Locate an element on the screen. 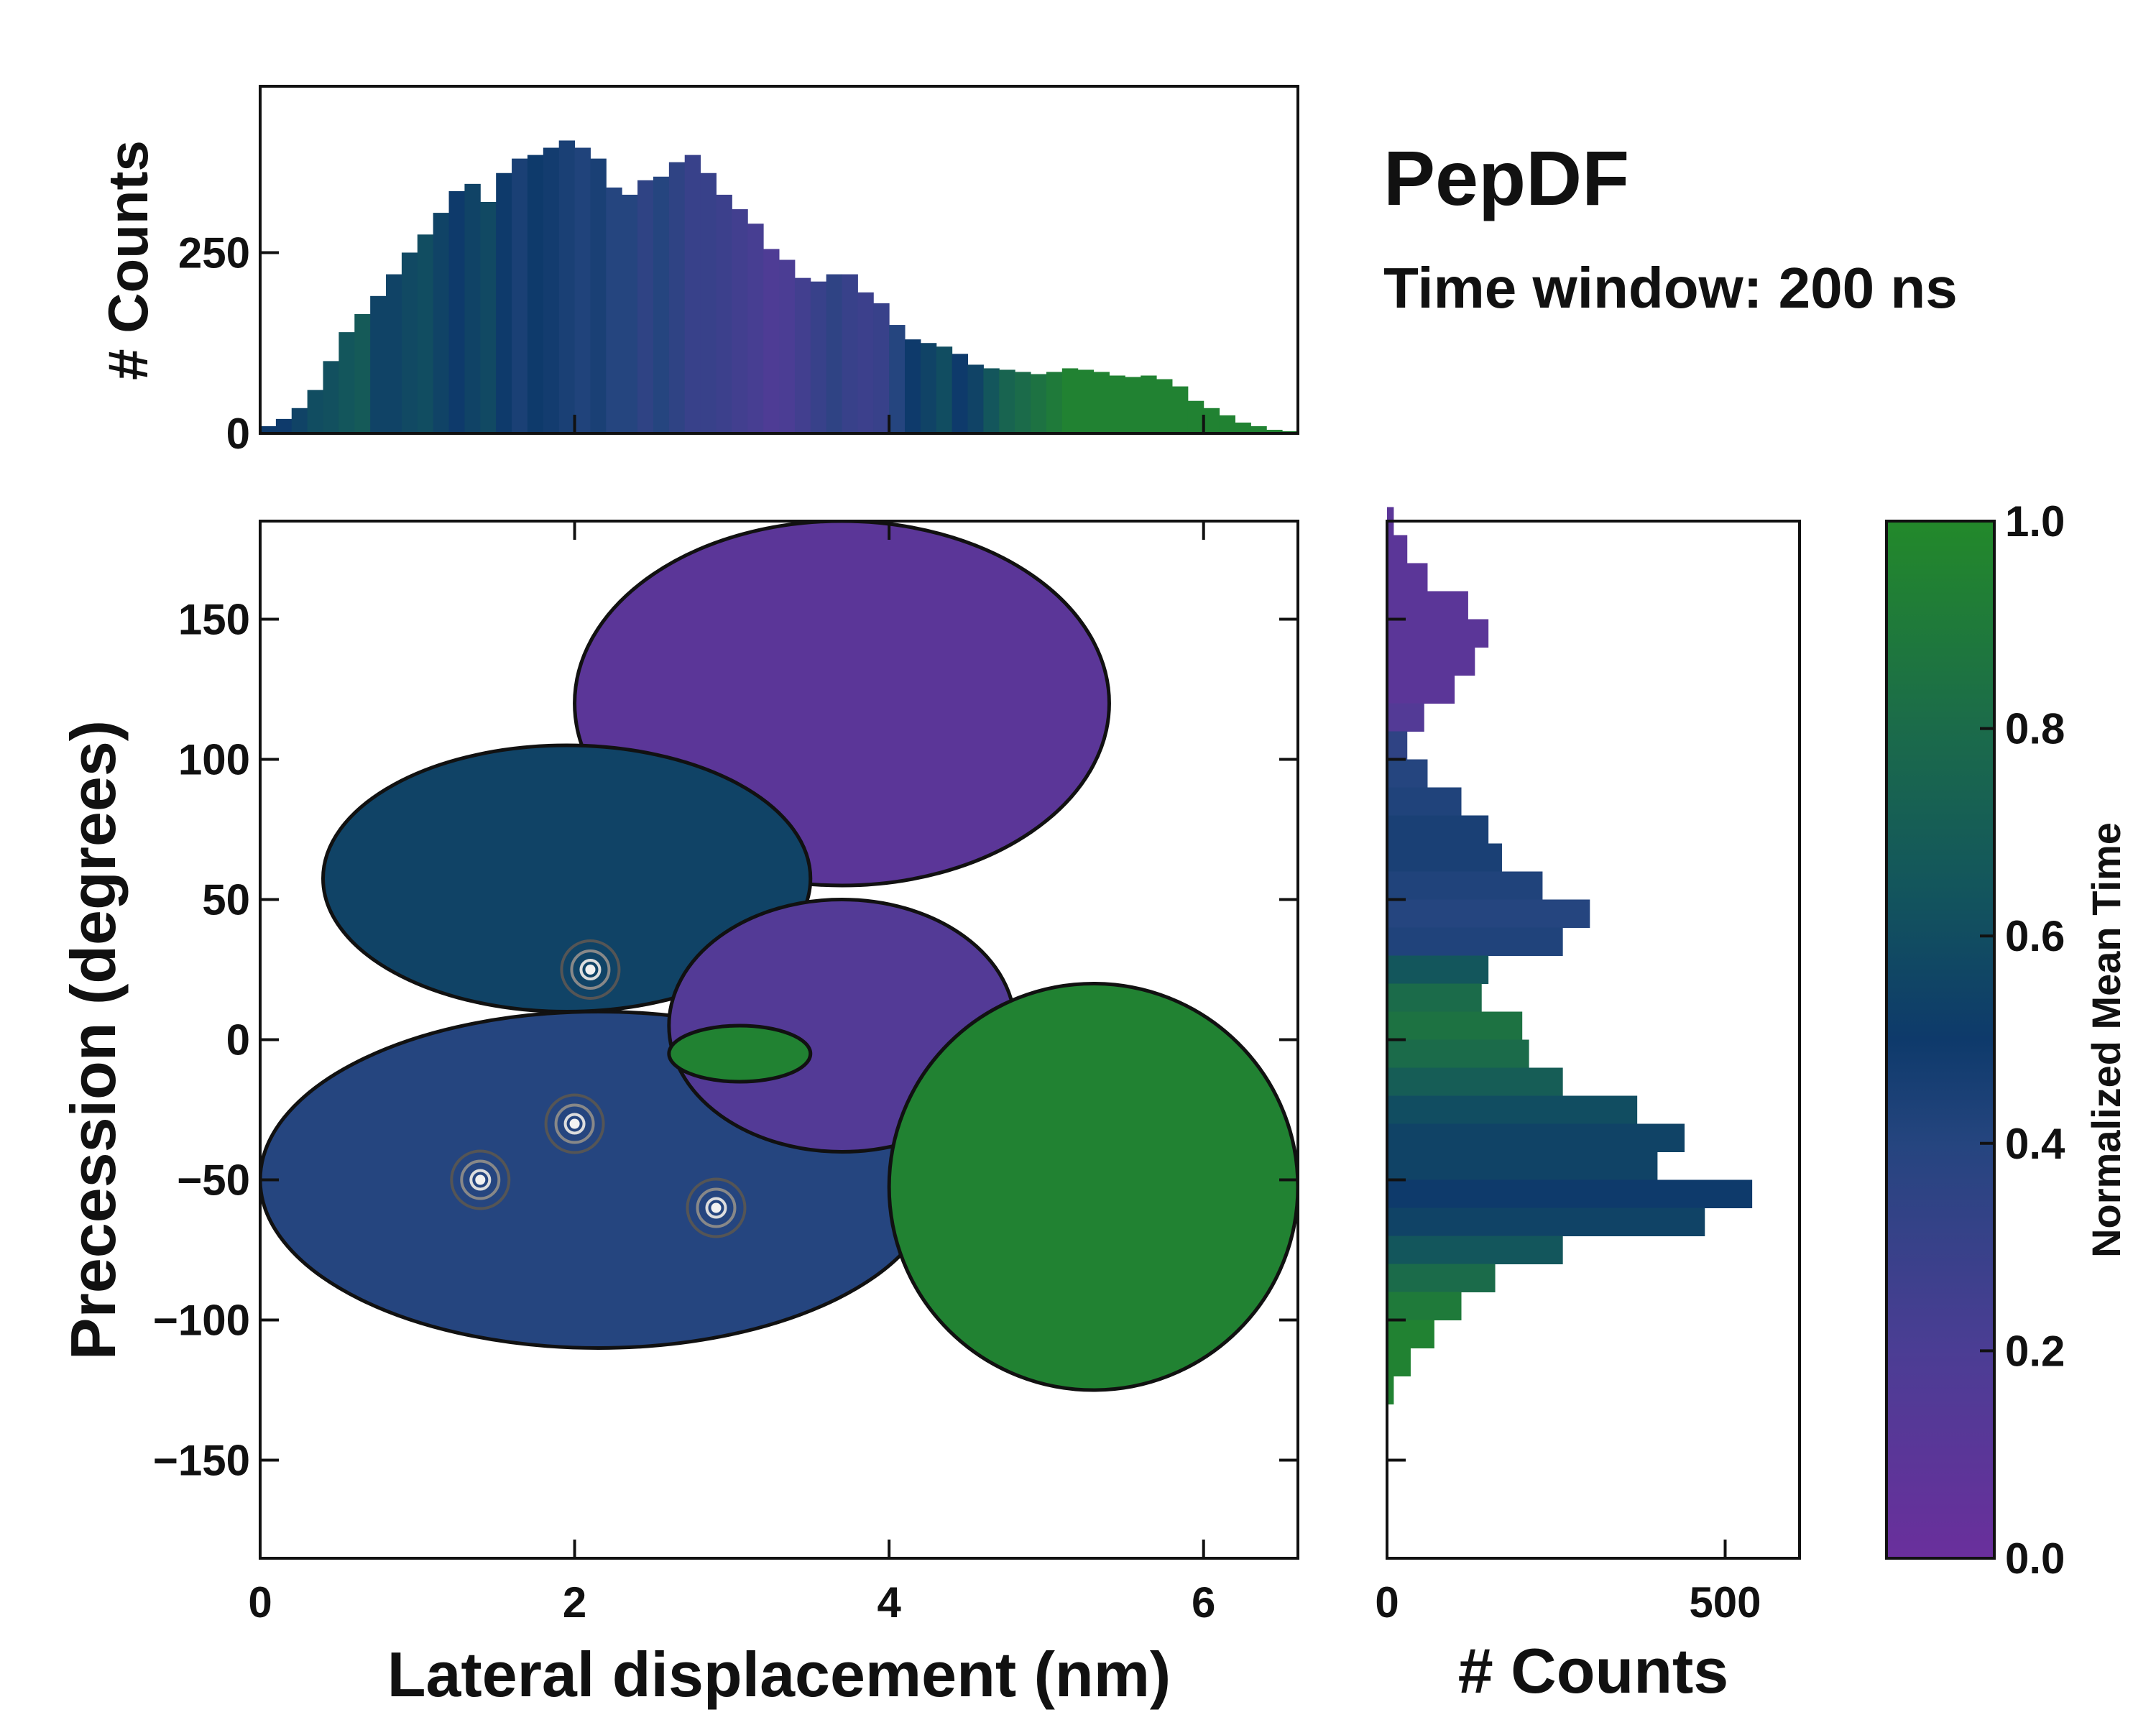 The width and height of the screenshot is (2156, 1725). figure-title: PepDF is located at coordinates (1506, 177).